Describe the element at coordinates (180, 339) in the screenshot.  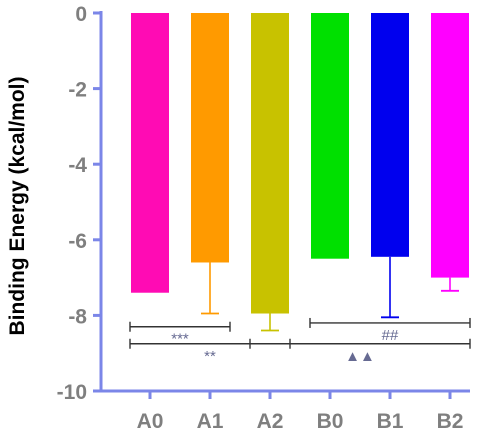
I see `significance-label-0: ***` at that location.